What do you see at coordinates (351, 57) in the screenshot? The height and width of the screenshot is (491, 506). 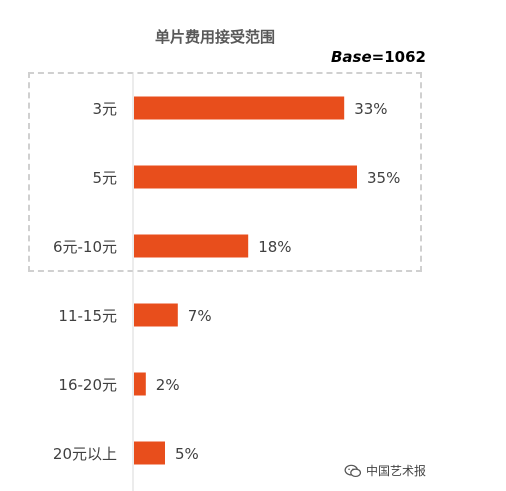 I see `base-label: Base` at bounding box center [351, 57].